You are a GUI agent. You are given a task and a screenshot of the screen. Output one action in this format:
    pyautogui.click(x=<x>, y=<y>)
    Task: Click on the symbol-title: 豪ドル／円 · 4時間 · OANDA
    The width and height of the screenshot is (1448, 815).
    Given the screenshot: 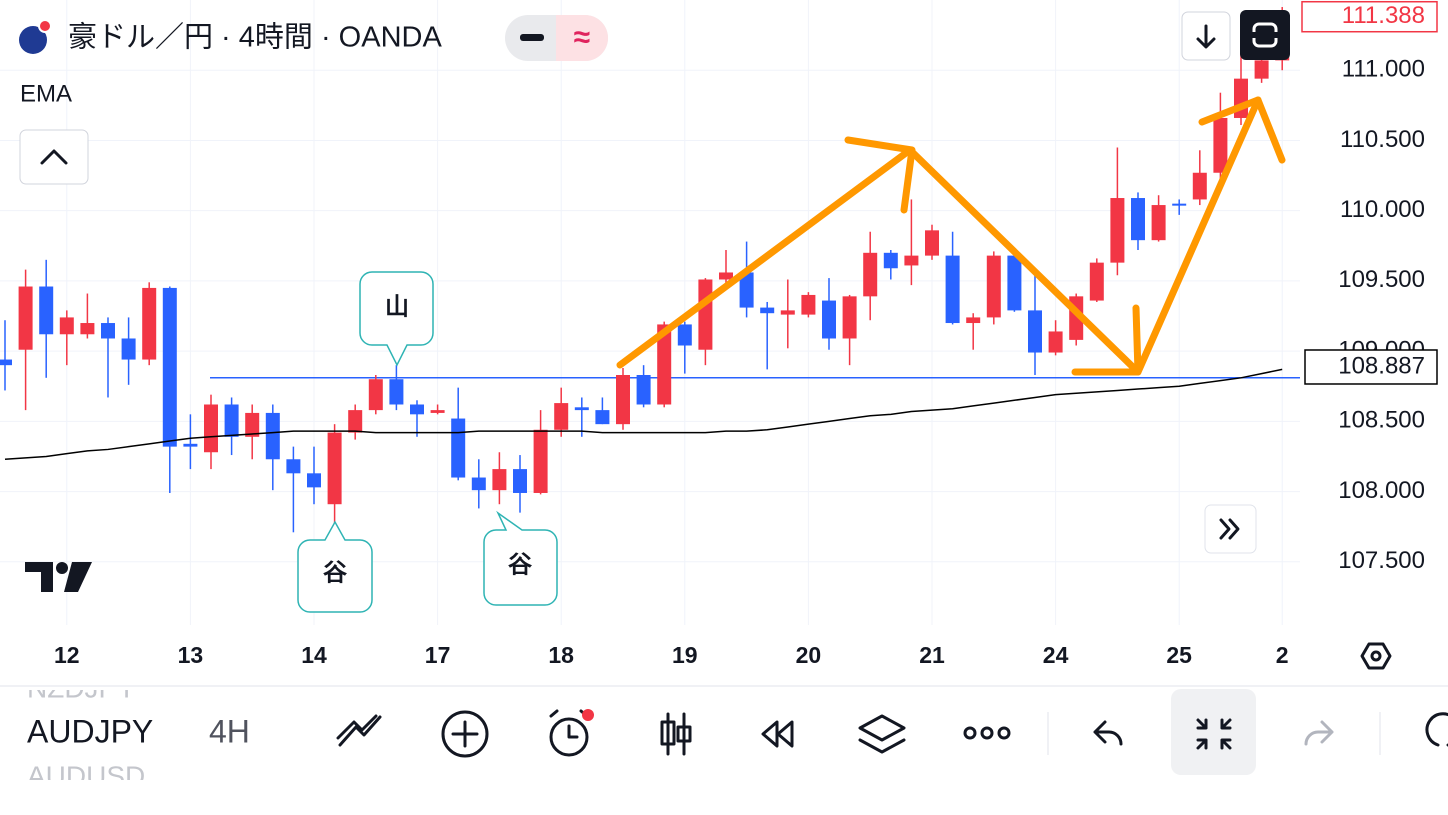 What is the action you would take?
    pyautogui.click(x=255, y=37)
    